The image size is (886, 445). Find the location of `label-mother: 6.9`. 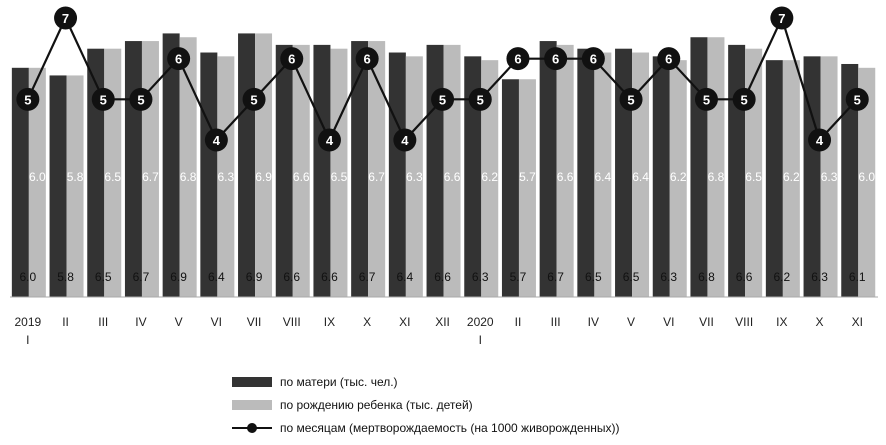

label-mother: 6.9 is located at coordinates (254, 277).